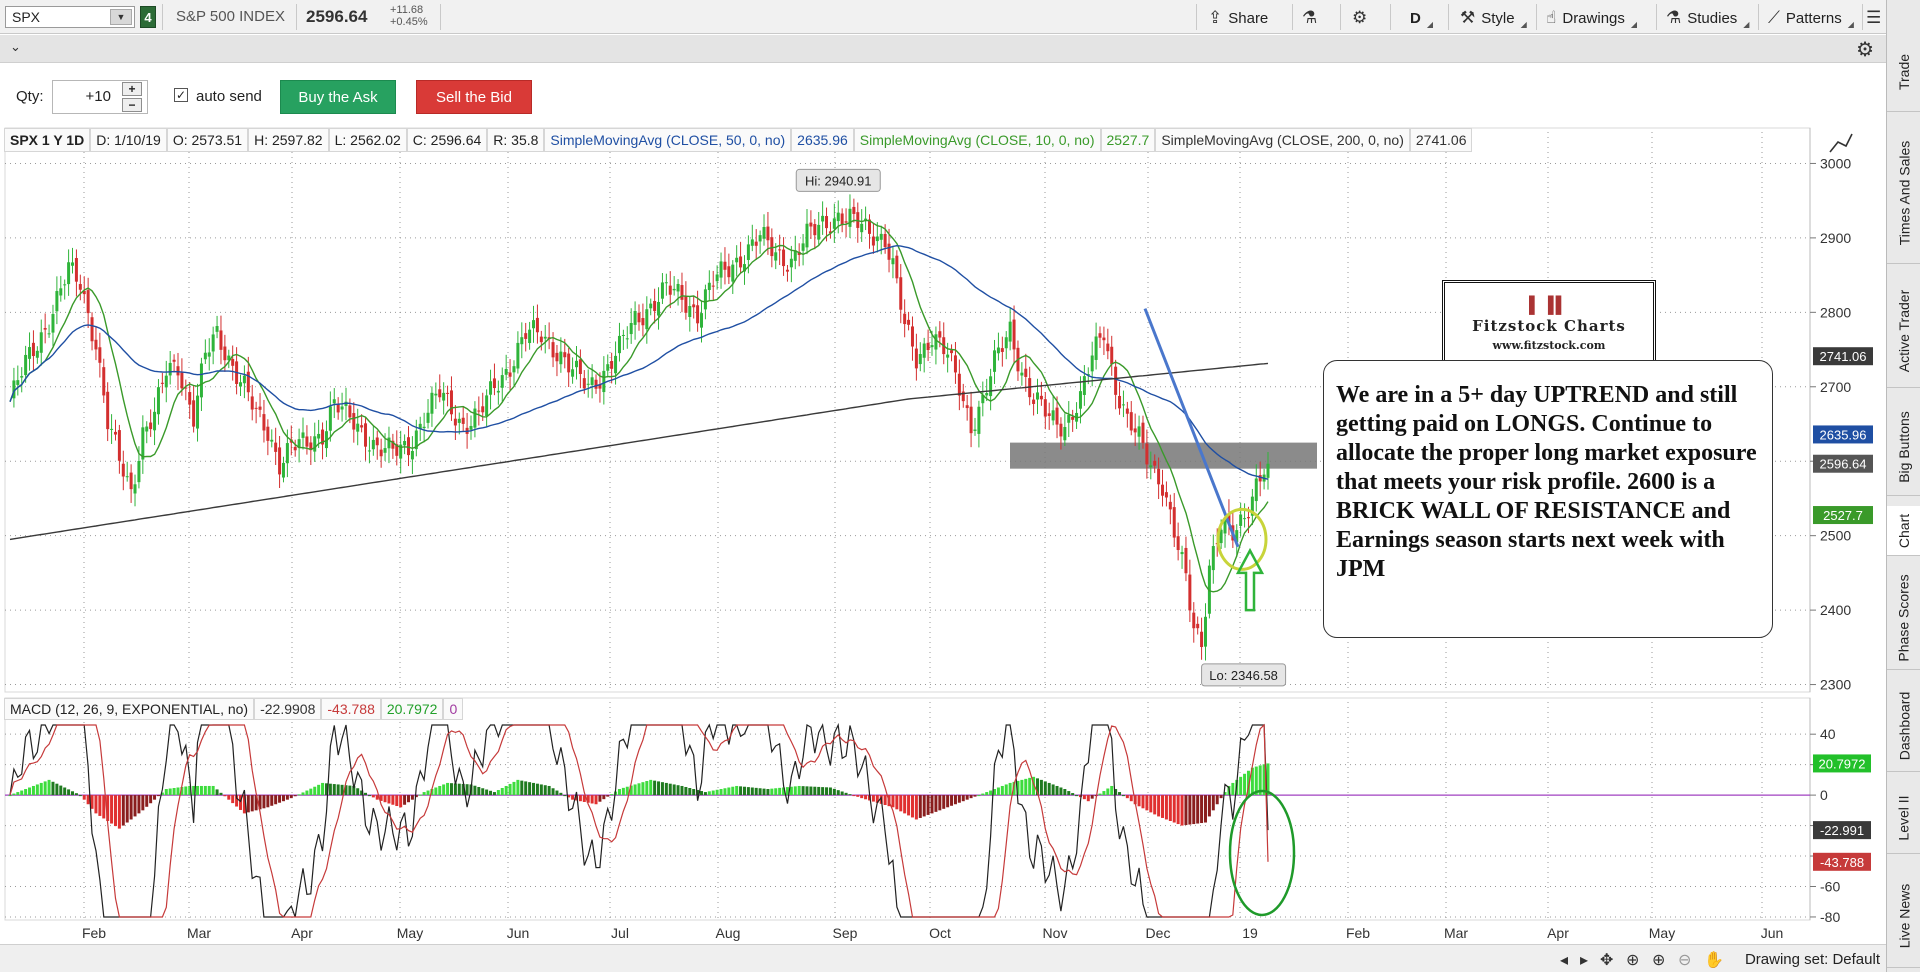 The width and height of the screenshot is (1920, 972). I want to click on sma200-label: SimpleMovingAvg (CLOSE, 200, 0, no), so click(1282, 140).